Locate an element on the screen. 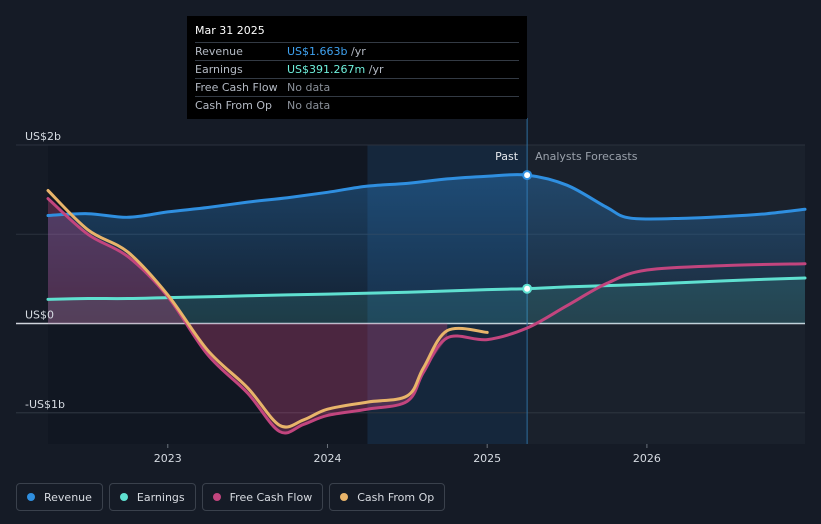 This screenshot has width=821, height=524. x-tick-label: 2024 is located at coordinates (327, 458).